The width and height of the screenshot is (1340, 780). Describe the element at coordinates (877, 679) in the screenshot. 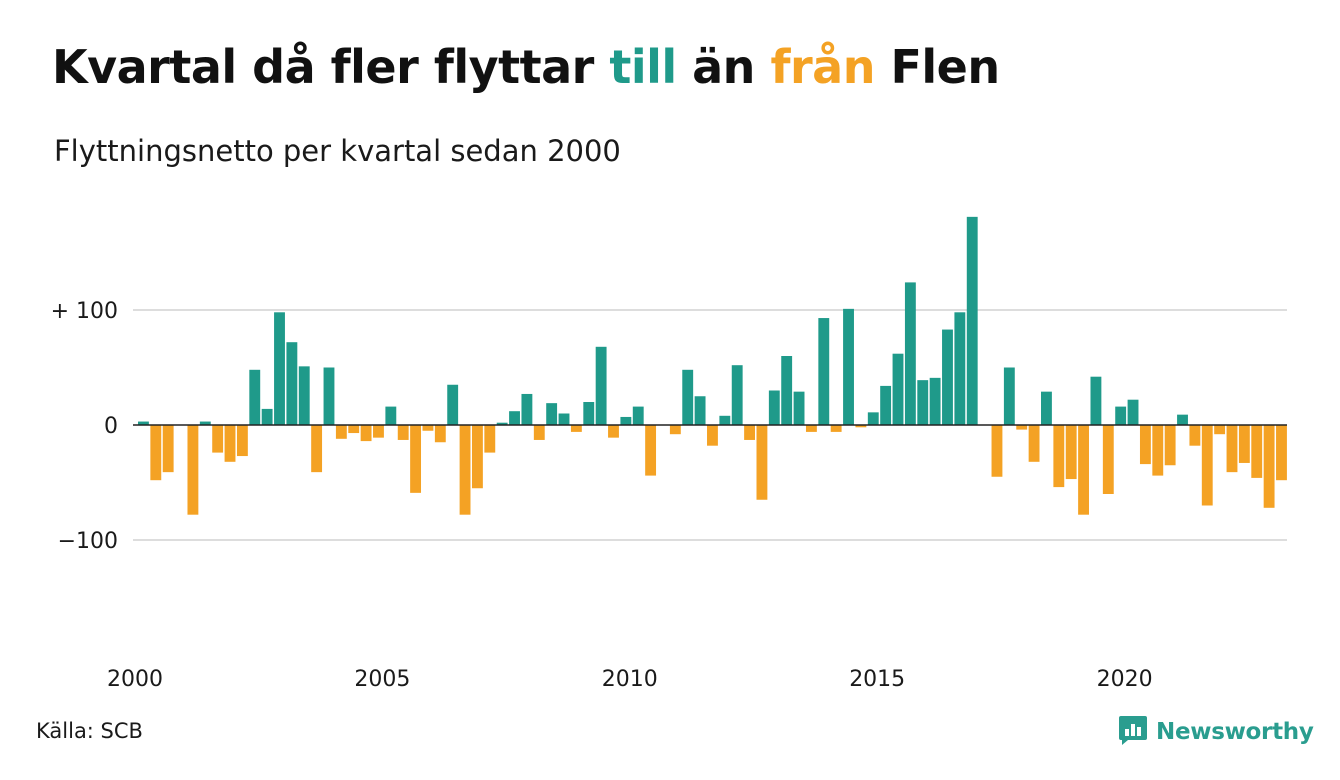

I see `x-tick-label: 2015` at that location.